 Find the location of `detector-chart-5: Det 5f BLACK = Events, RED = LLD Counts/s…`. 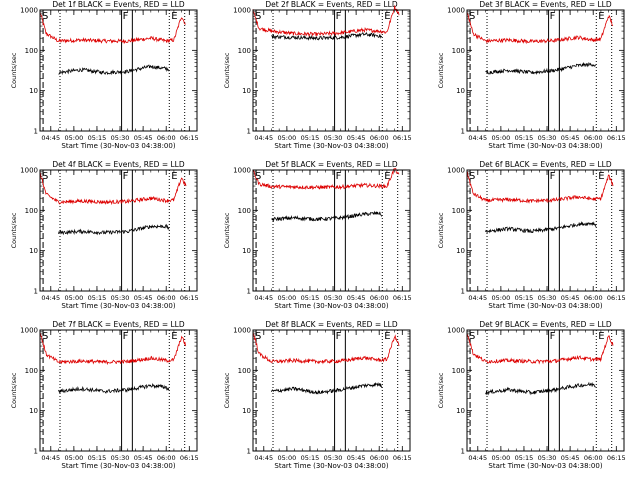

detector-chart-5: Det 5f BLACK = Events, RED = LLD Counts/s… is located at coordinates (317, 235).